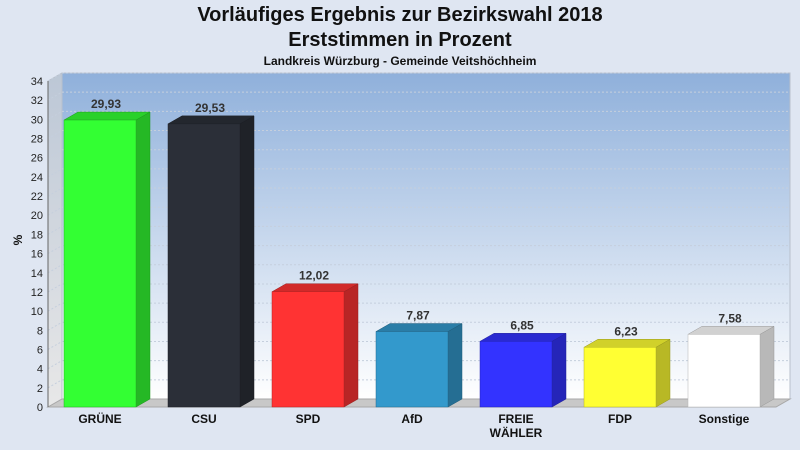 The height and width of the screenshot is (450, 800). What do you see at coordinates (400, 40) in the screenshot?
I see `chart-subtitle: Erststimmen in Prozent` at bounding box center [400, 40].